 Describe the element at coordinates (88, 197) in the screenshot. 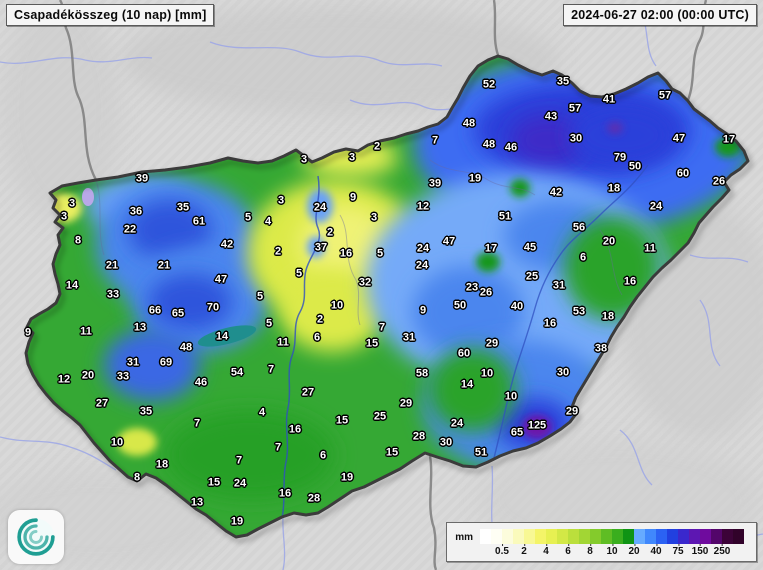

I see `lake-ferto` at that location.